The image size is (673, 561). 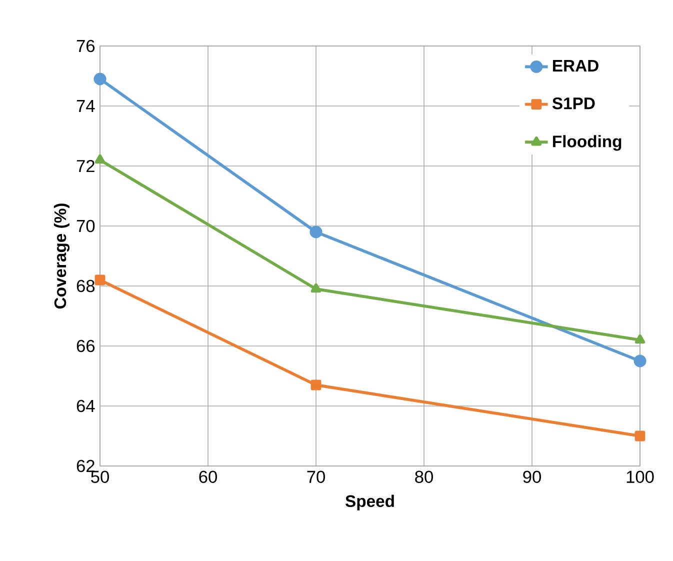 What do you see at coordinates (532, 476) in the screenshot?
I see `x-tick-label: 90` at bounding box center [532, 476].